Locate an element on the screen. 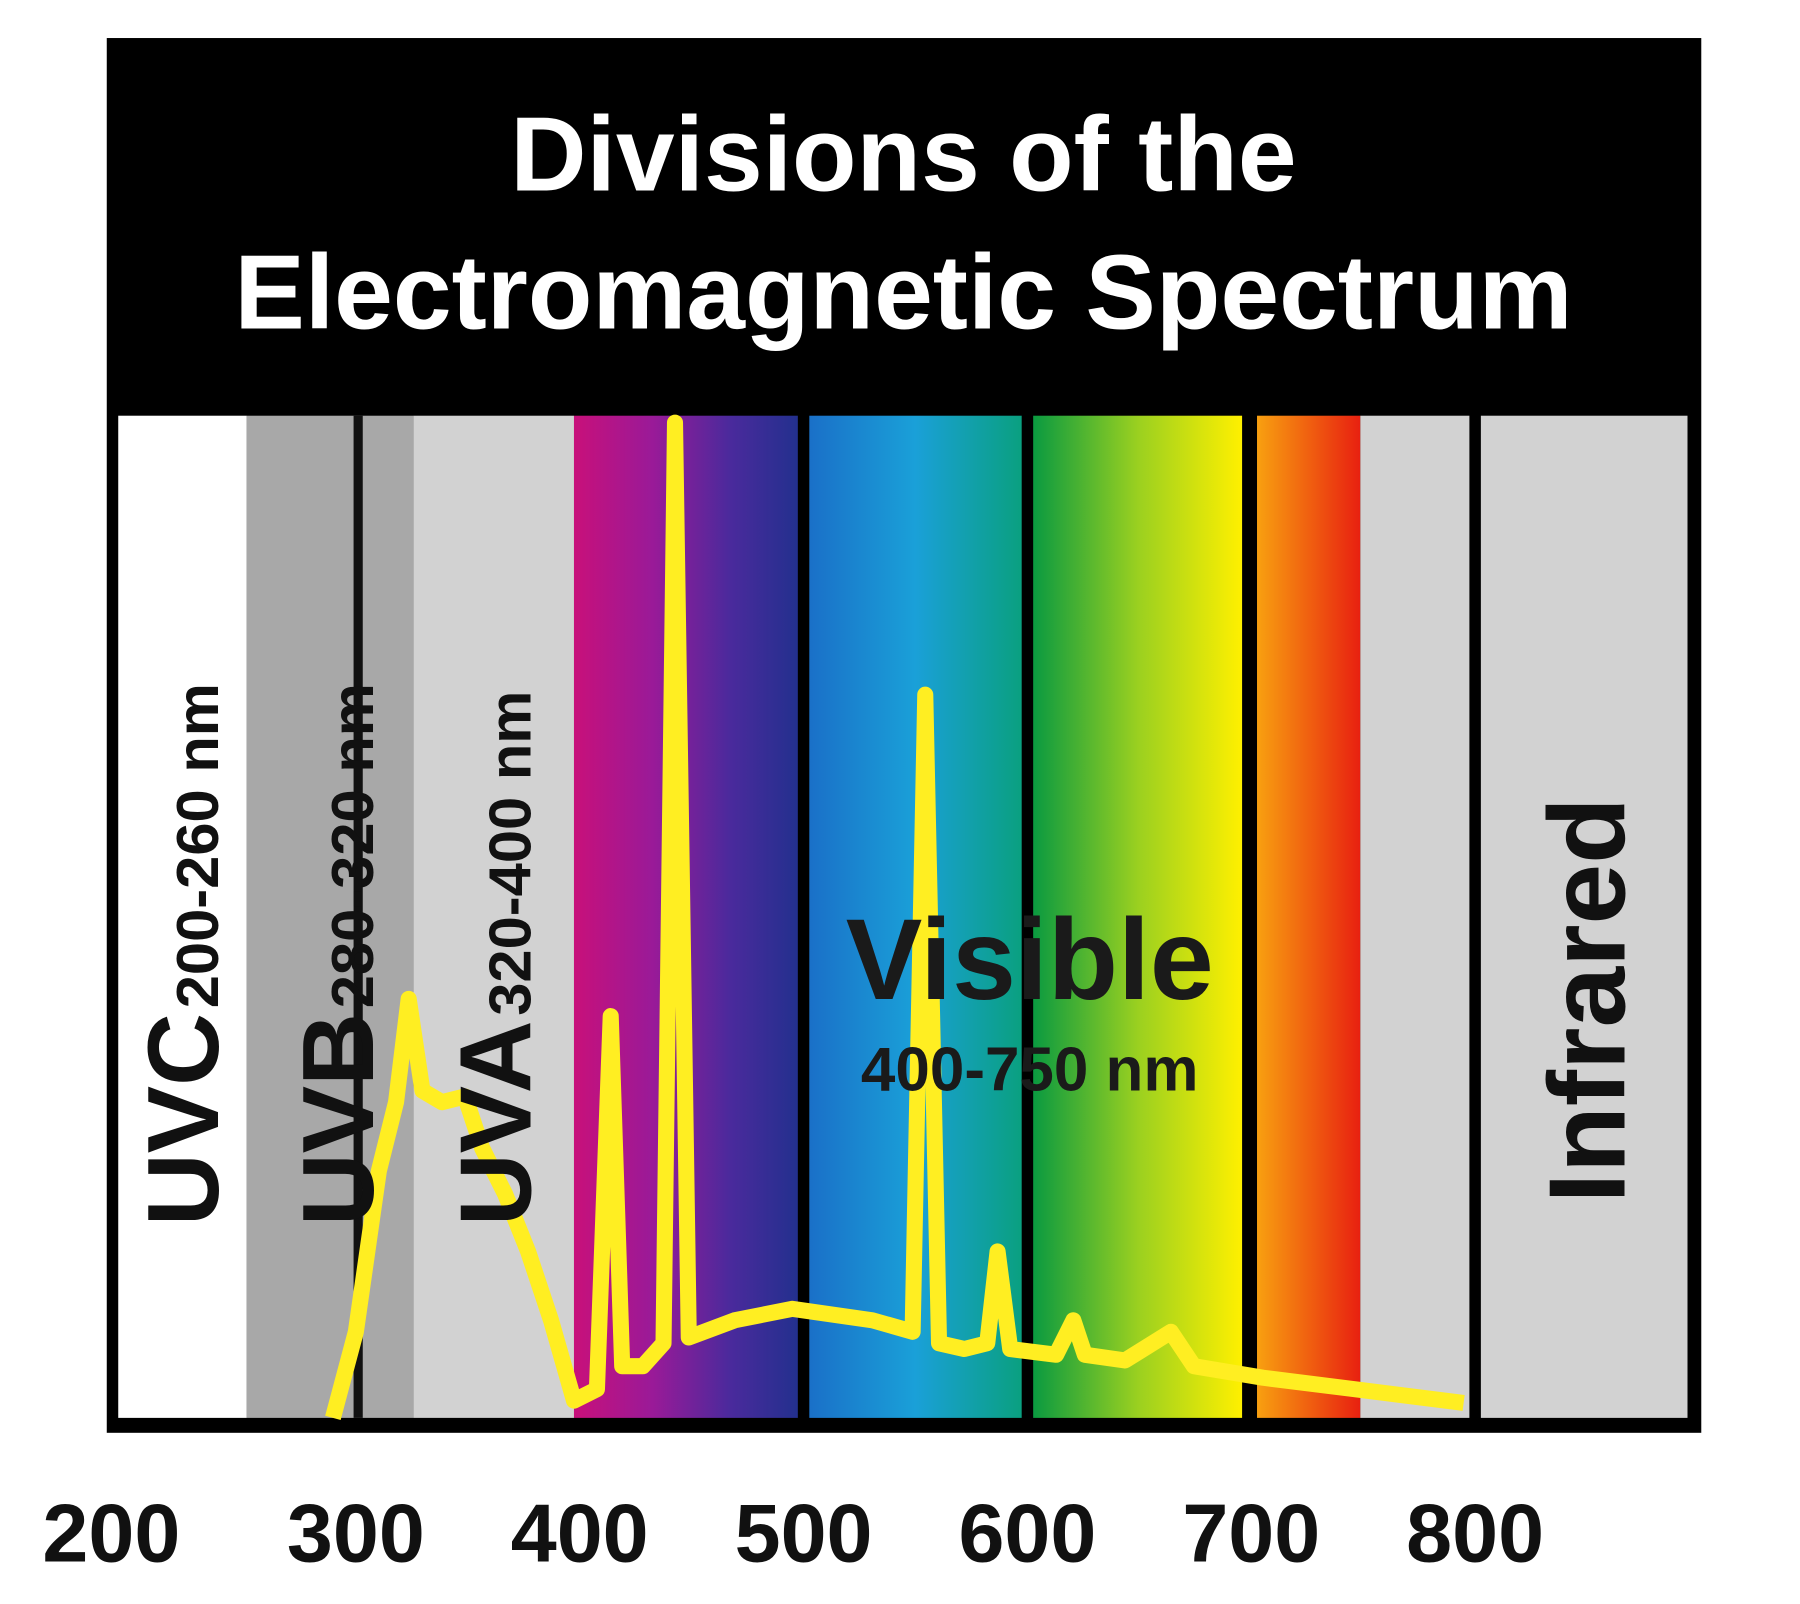 The height and width of the screenshot is (1604, 1800). title-line: Divisions of the is located at coordinates (903, 155).